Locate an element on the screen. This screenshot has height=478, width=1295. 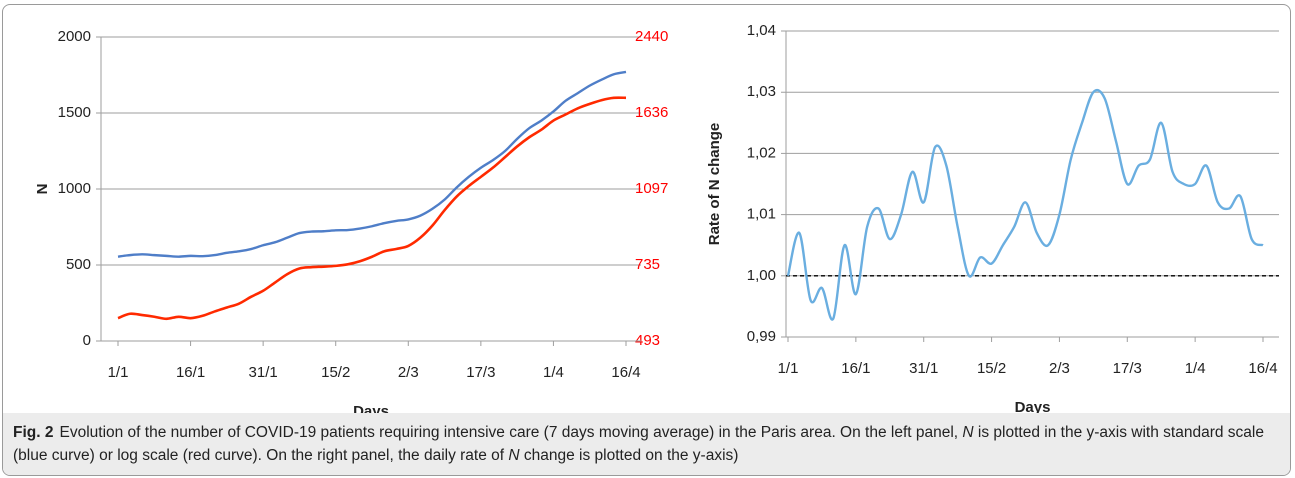
y-axis-label: N is located at coordinates (42, 189).